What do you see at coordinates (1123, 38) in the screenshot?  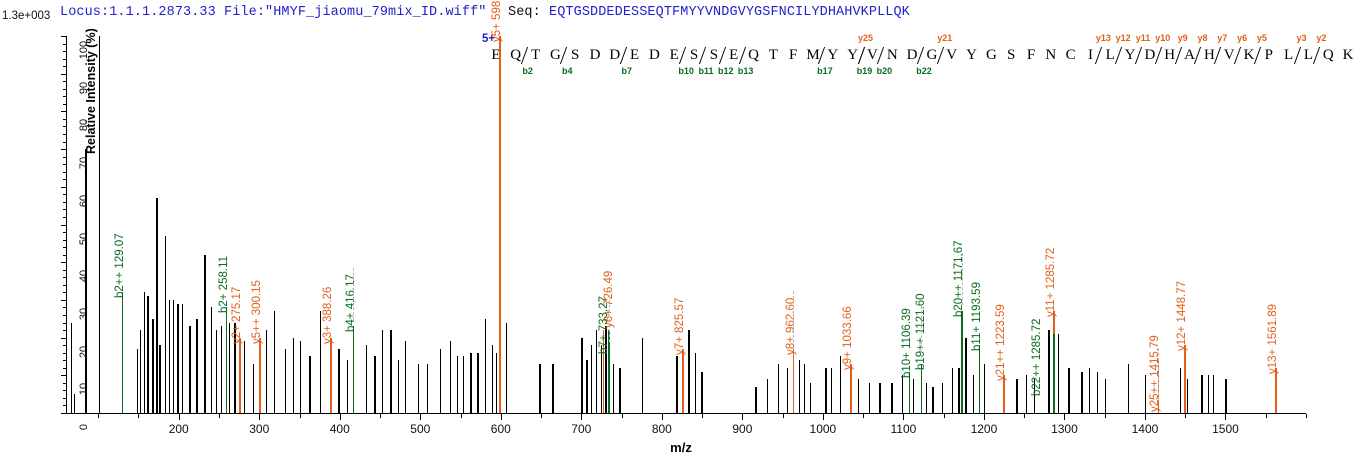 I see `ladder-y-ion-label: y12` at bounding box center [1123, 38].